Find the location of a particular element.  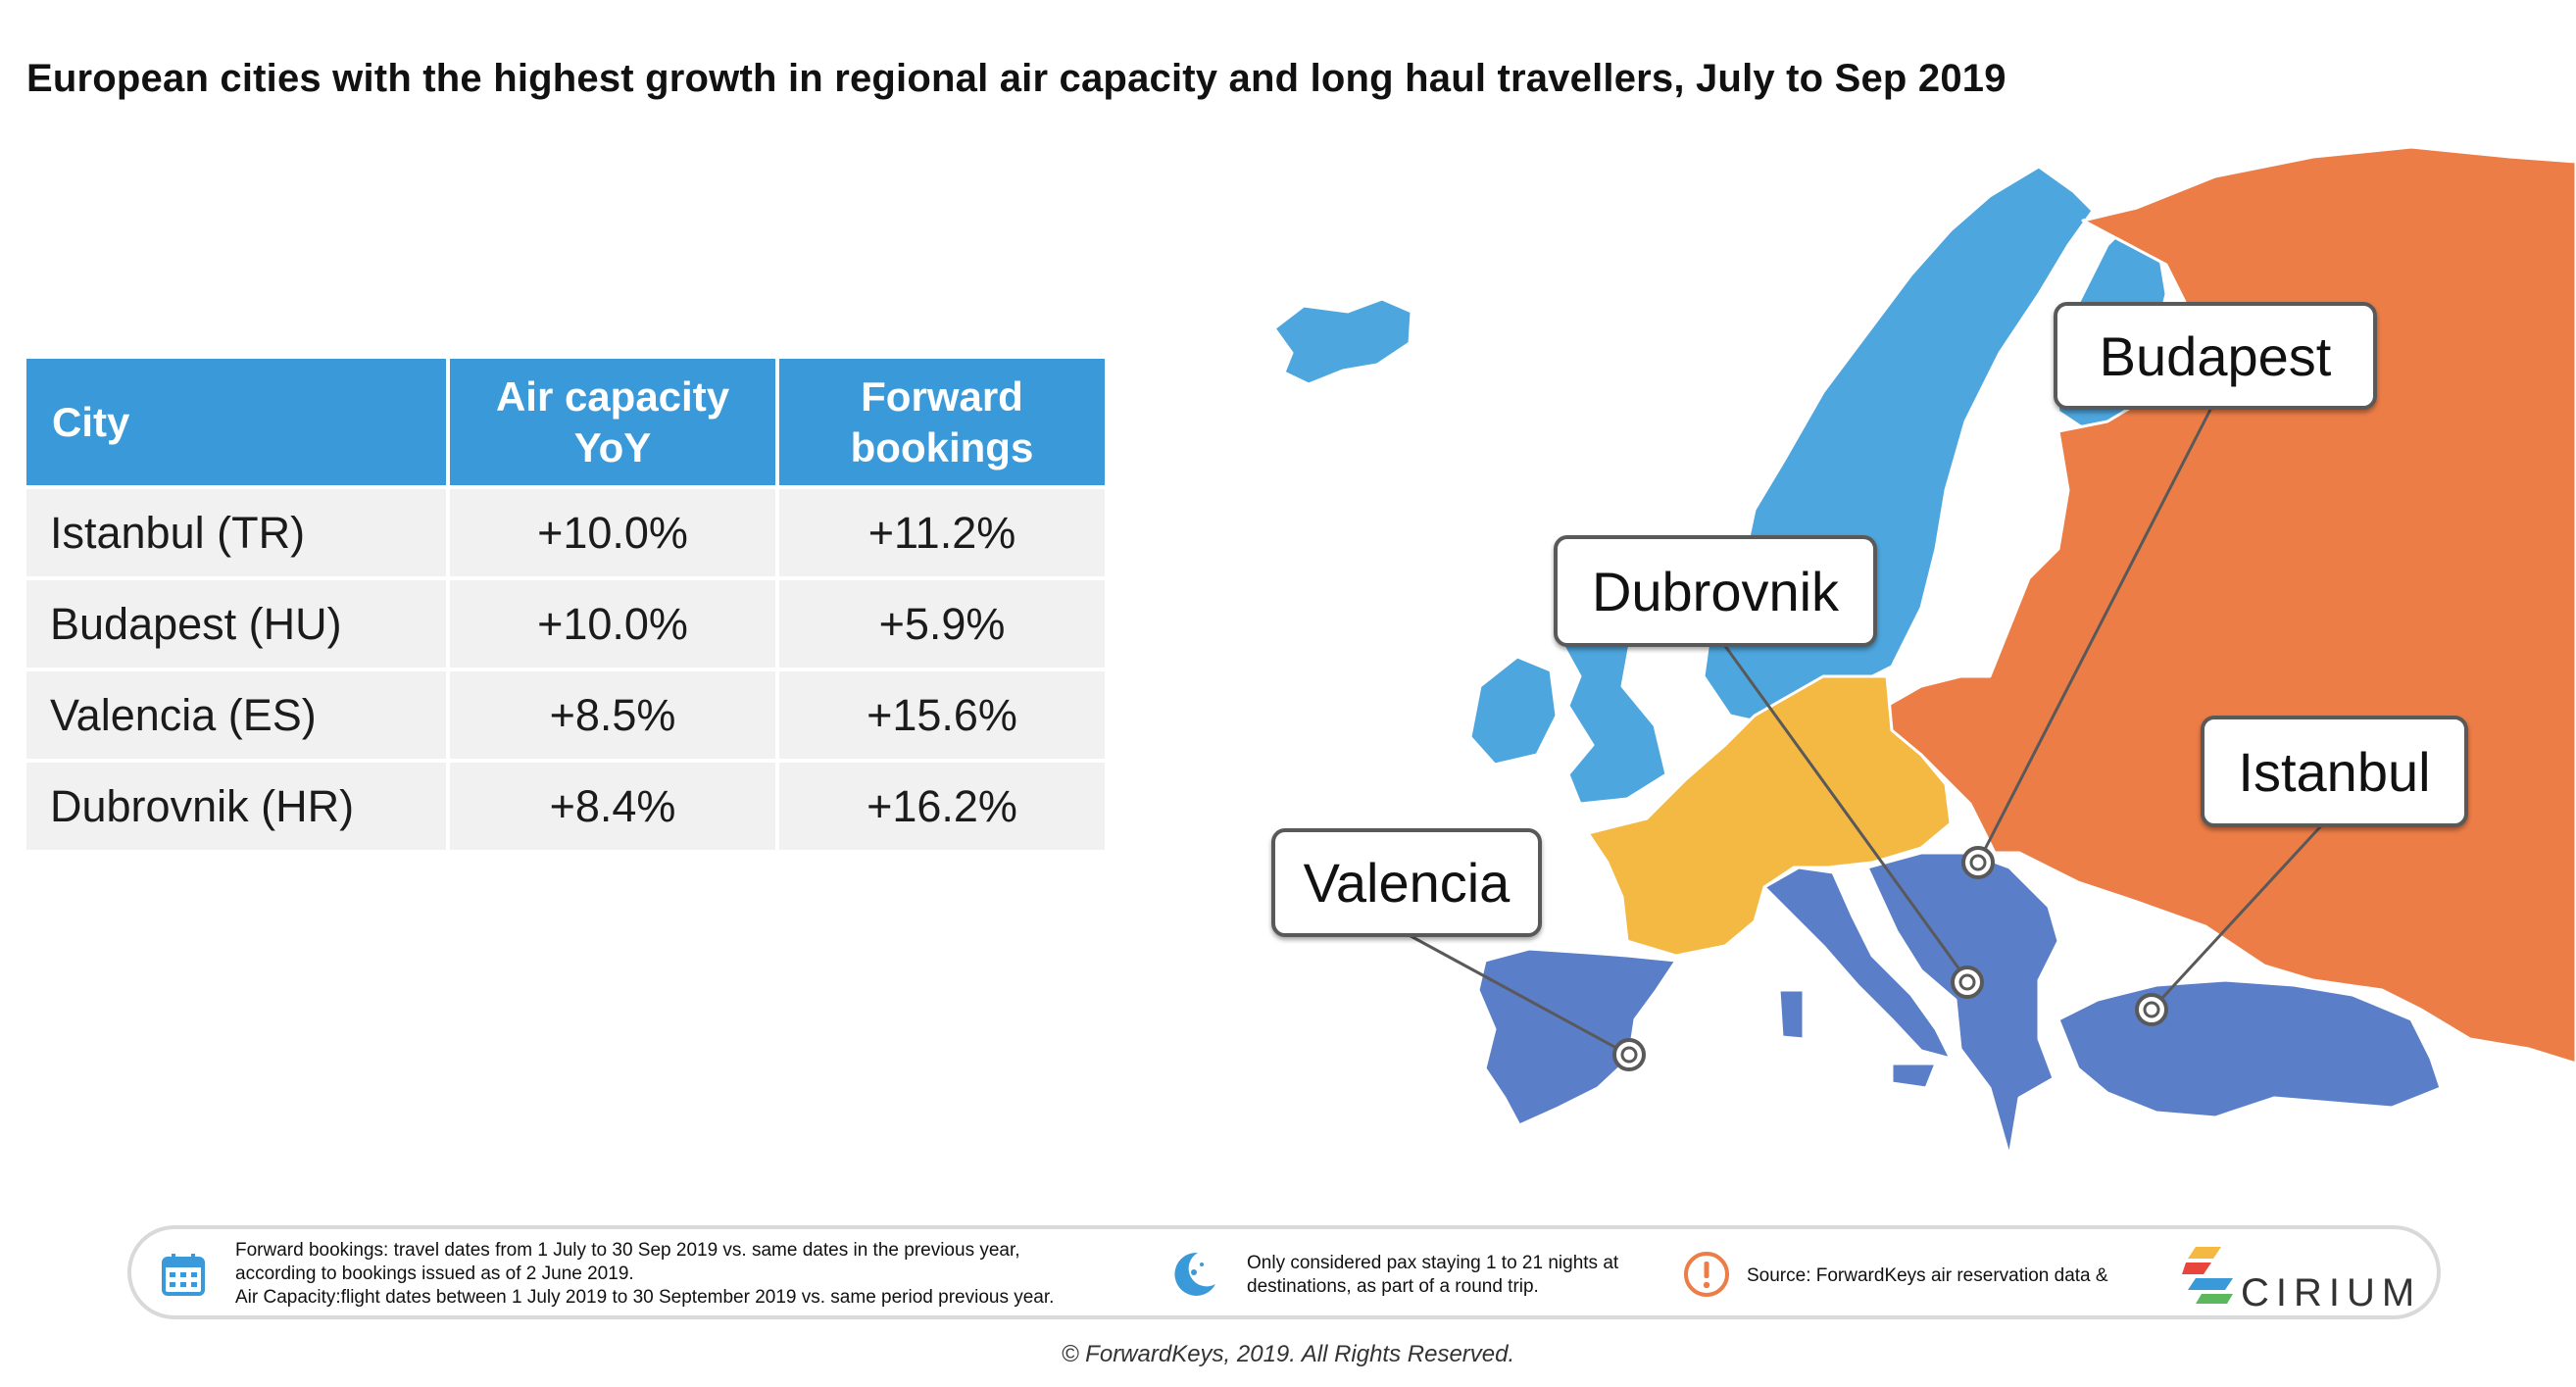

header-forward-line1: Forward is located at coordinates (942, 396).